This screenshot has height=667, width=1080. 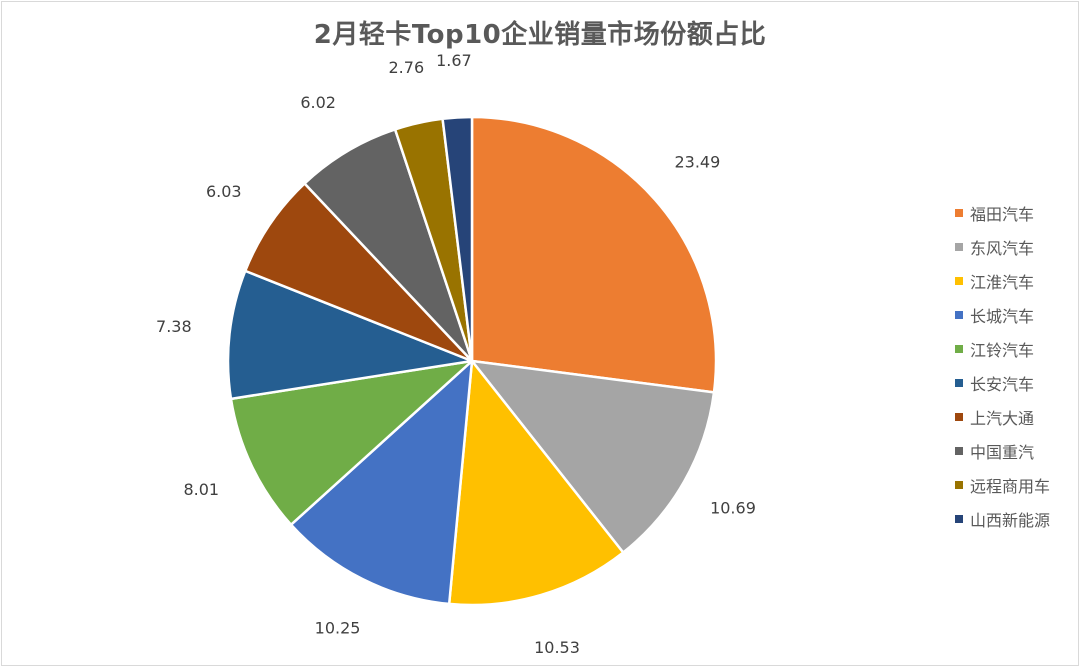 I want to click on legend-item: 江铃汽车, so click(x=1002, y=349).